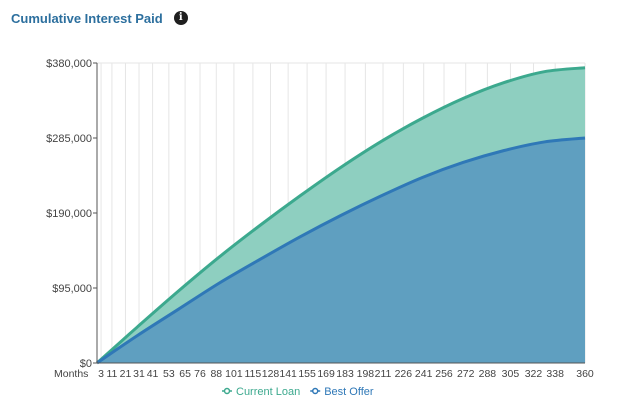  I want to click on legend-label-current-loan: Current Loan, so click(268, 392).